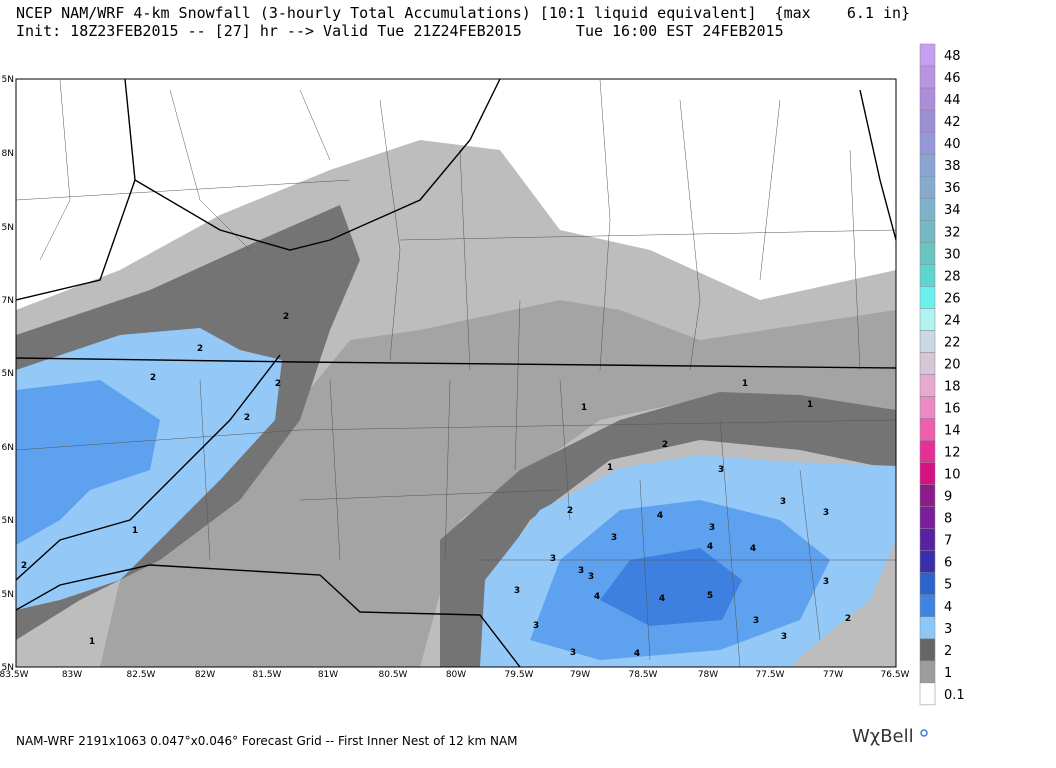  I want to click on lon-label: 82W, so click(205, 675).